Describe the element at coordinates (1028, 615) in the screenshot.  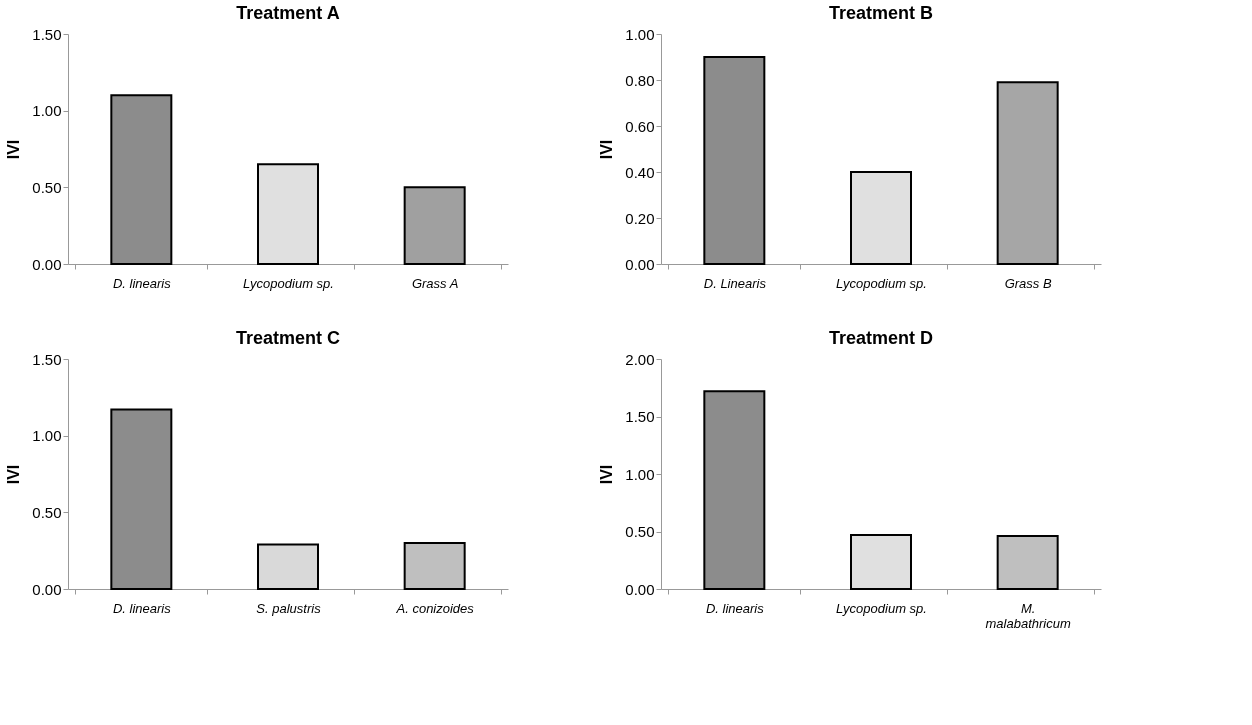
I see `x-tick-label: M. malabathricum` at that location.